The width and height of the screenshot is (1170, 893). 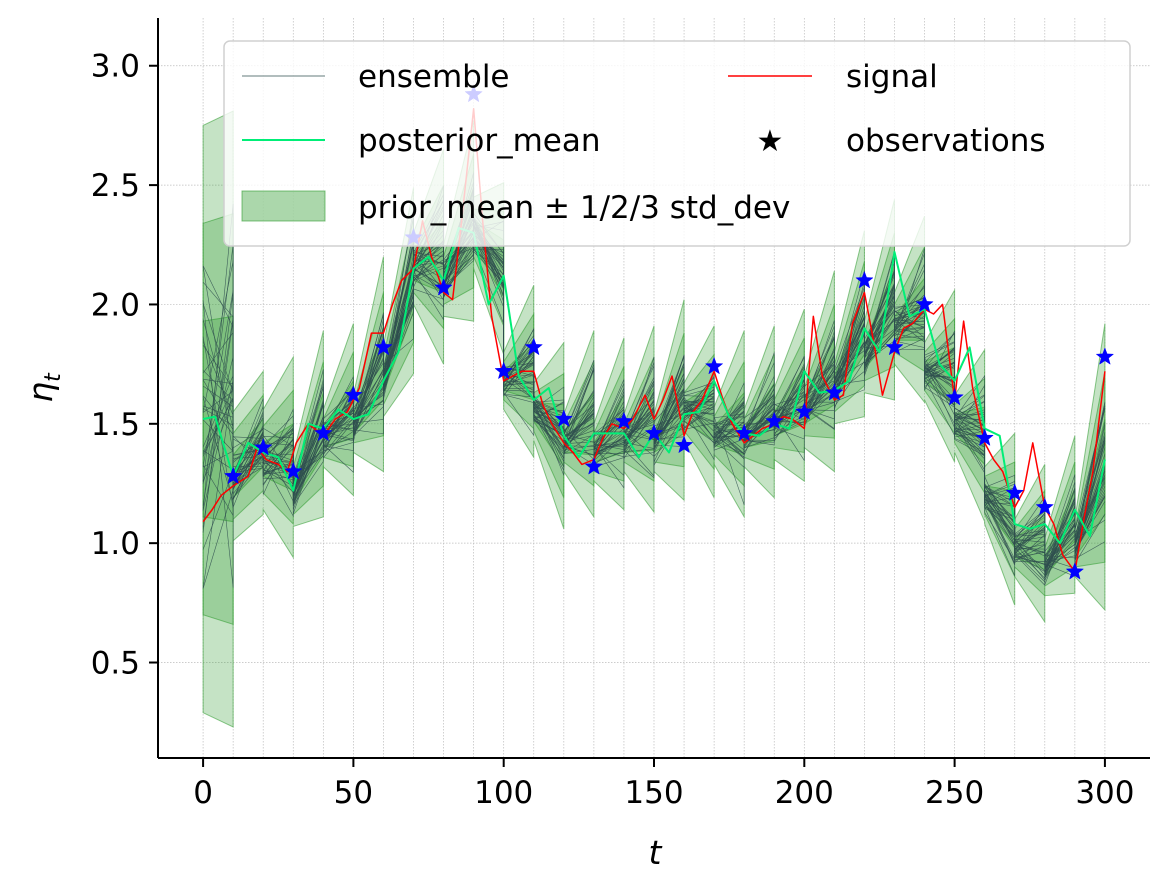 I want to click on legend-swatch-band, so click(x=283, y=206).